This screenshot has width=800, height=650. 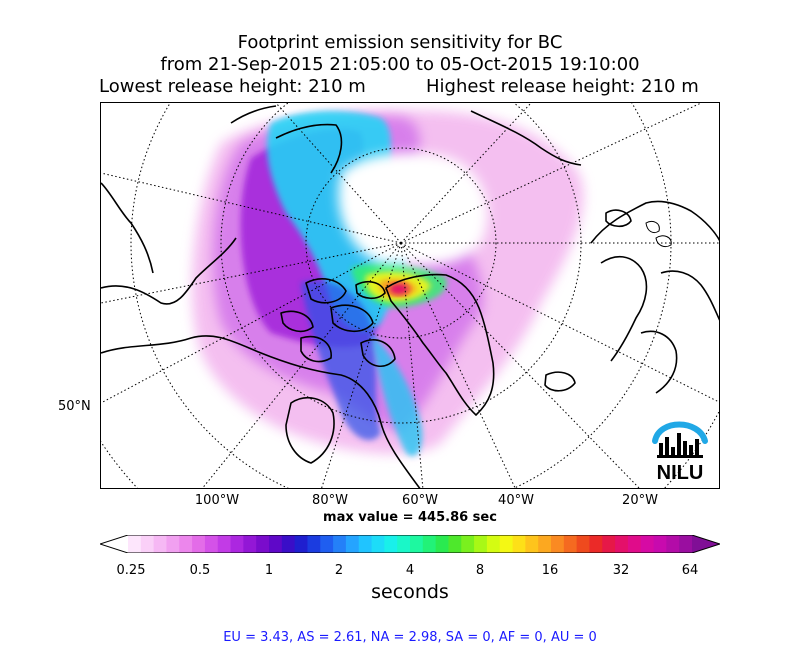 I want to click on lowest-release-height: Lowest release height: 210 m, so click(x=232, y=86).